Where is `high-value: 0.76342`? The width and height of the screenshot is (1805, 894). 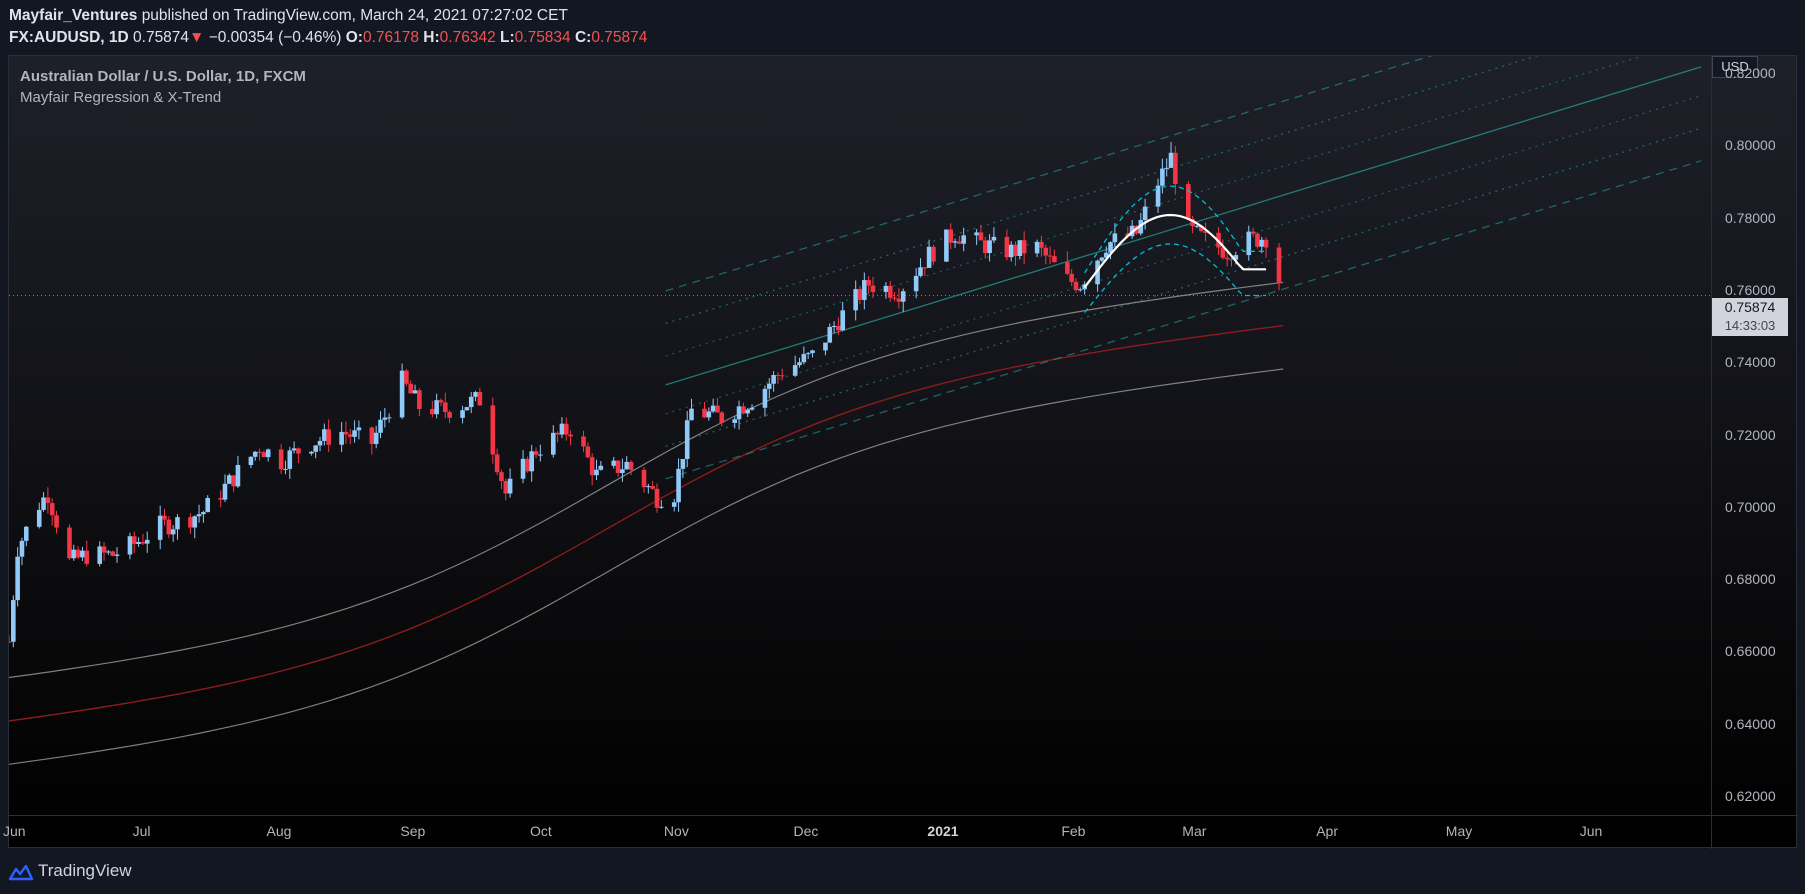
high-value: 0.76342 is located at coordinates (467, 37).